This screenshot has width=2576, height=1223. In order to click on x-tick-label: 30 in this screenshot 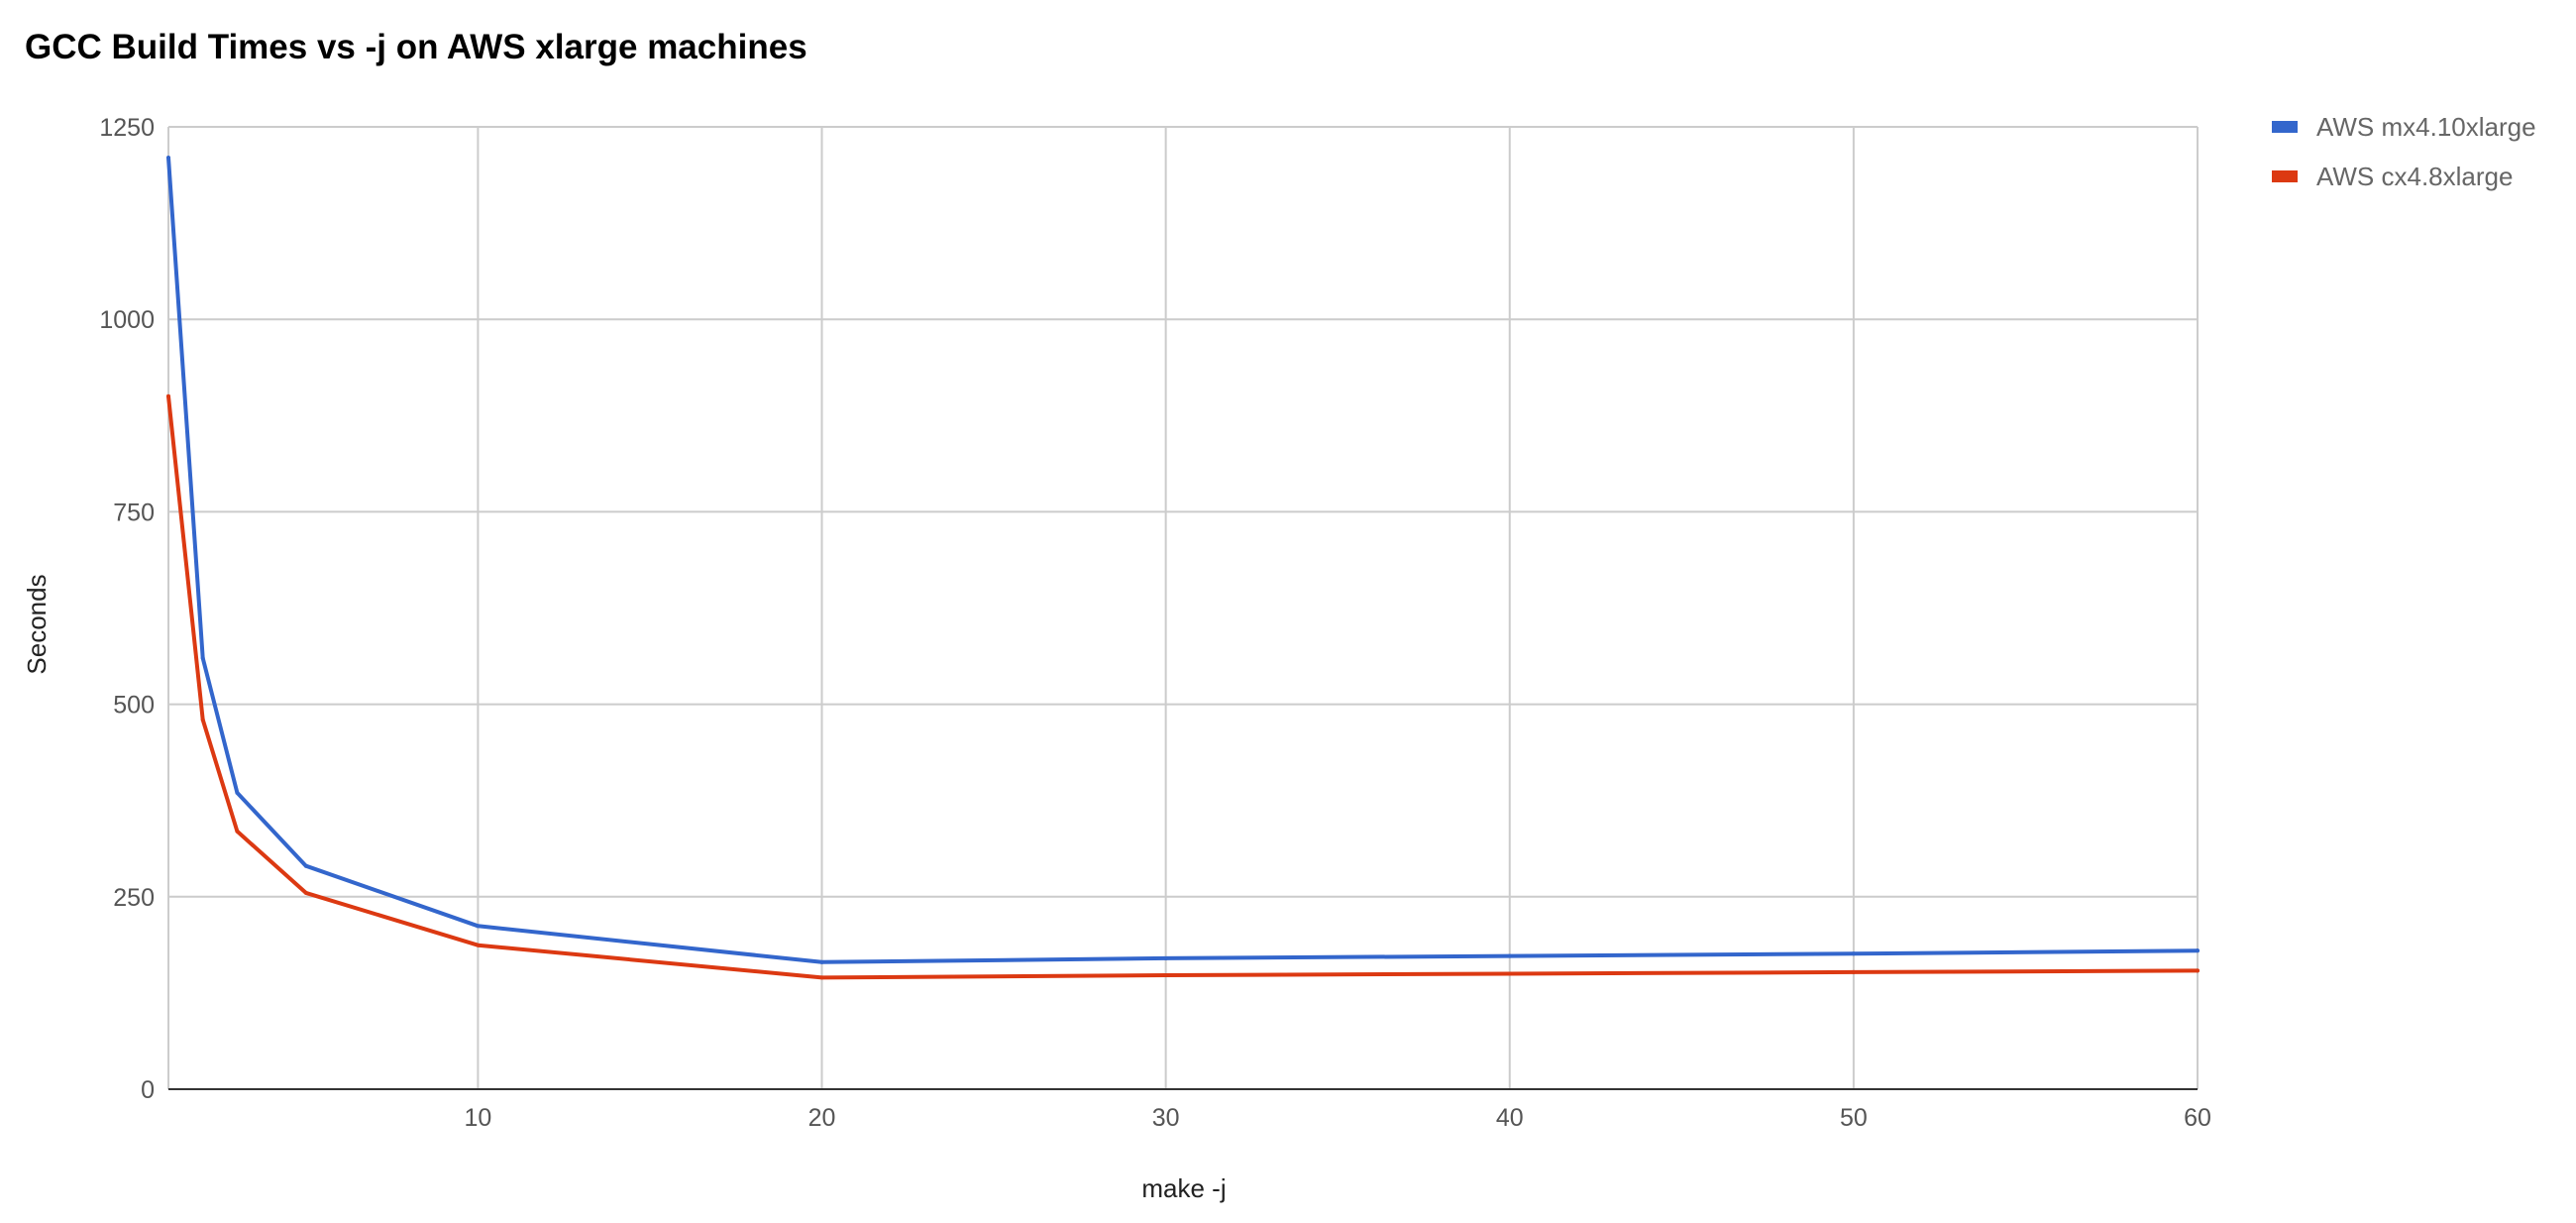, I will do `click(1166, 1118)`.